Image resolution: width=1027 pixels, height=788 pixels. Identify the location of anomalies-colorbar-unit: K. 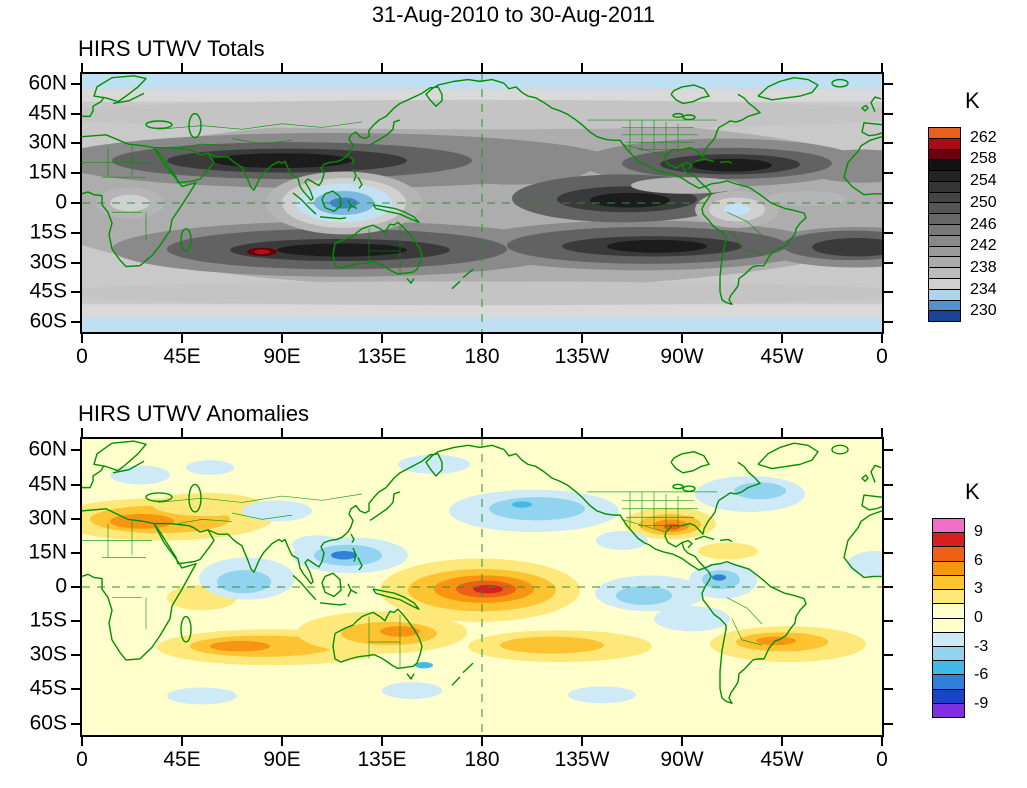
(972, 491).